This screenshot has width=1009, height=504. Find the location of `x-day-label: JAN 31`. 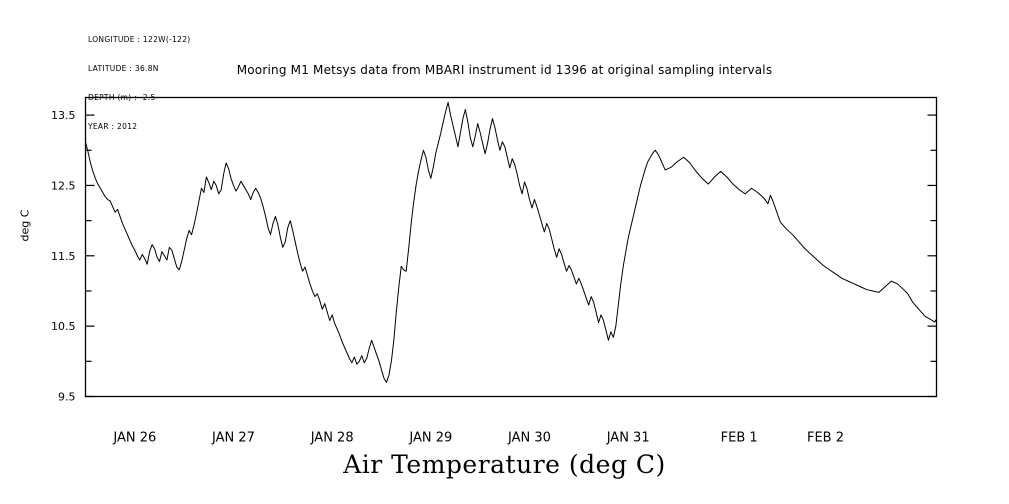

x-day-label: JAN 31 is located at coordinates (628, 438).